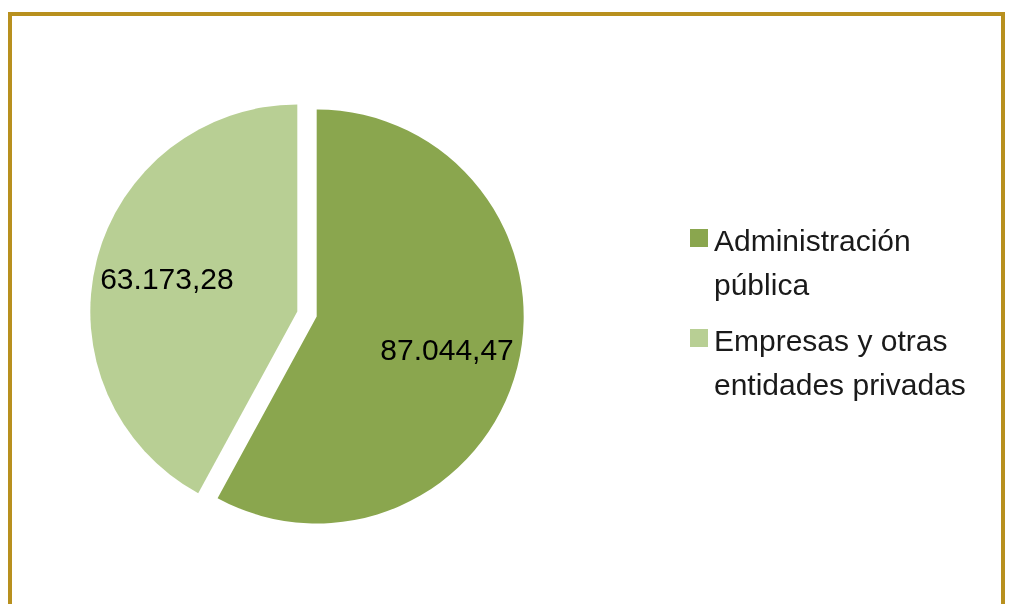  I want to click on legend-label: Administración pública, so click(812, 262).